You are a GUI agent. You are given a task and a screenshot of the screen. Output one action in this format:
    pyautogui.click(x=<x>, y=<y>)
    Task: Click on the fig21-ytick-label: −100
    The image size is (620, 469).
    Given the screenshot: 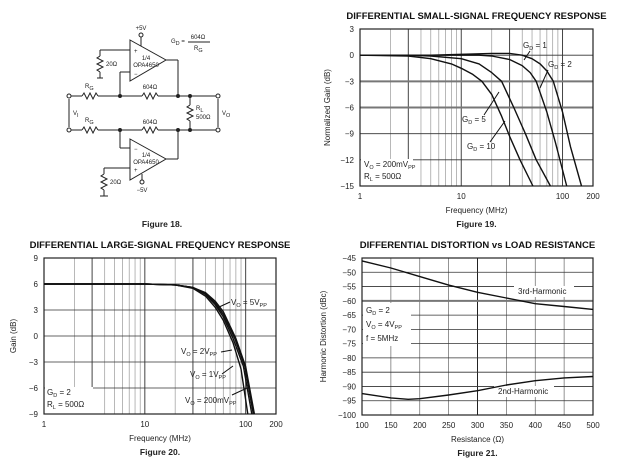 What is the action you would take?
    pyautogui.click(x=347, y=415)
    